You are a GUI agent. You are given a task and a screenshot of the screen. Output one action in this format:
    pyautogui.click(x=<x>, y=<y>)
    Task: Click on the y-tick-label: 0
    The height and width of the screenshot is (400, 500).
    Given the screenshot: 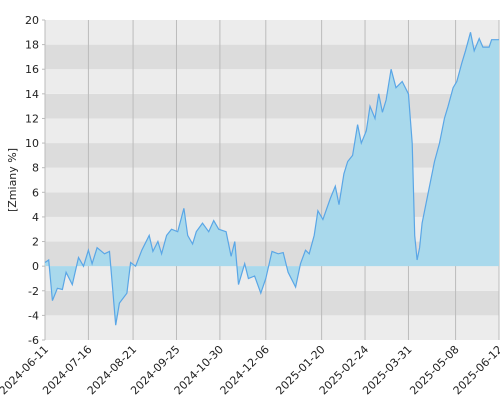 What is the action you would take?
    pyautogui.click(x=35, y=266)
    